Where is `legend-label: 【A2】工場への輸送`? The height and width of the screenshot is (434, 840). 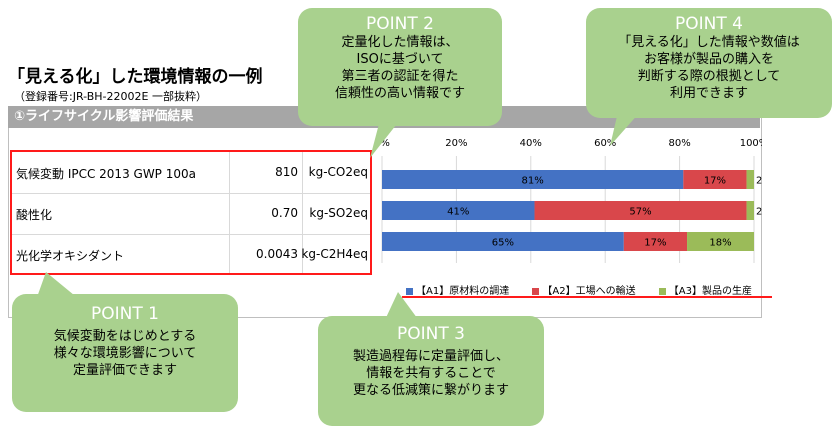 legend-label: 【A2】工場への輸送 is located at coordinates (589, 291).